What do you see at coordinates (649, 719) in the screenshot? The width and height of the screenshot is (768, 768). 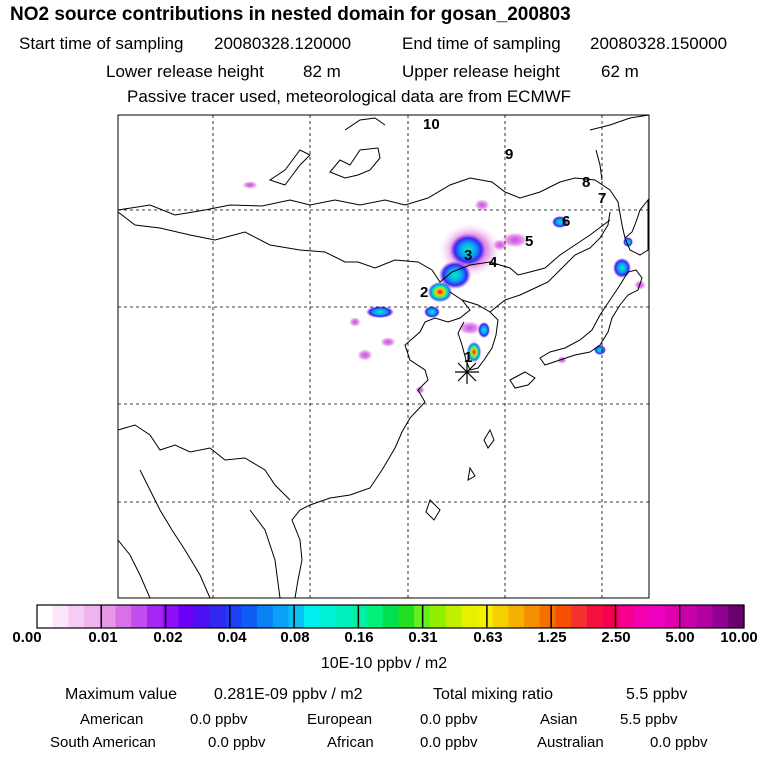 I see `region-value: 5.5 ppbv` at bounding box center [649, 719].